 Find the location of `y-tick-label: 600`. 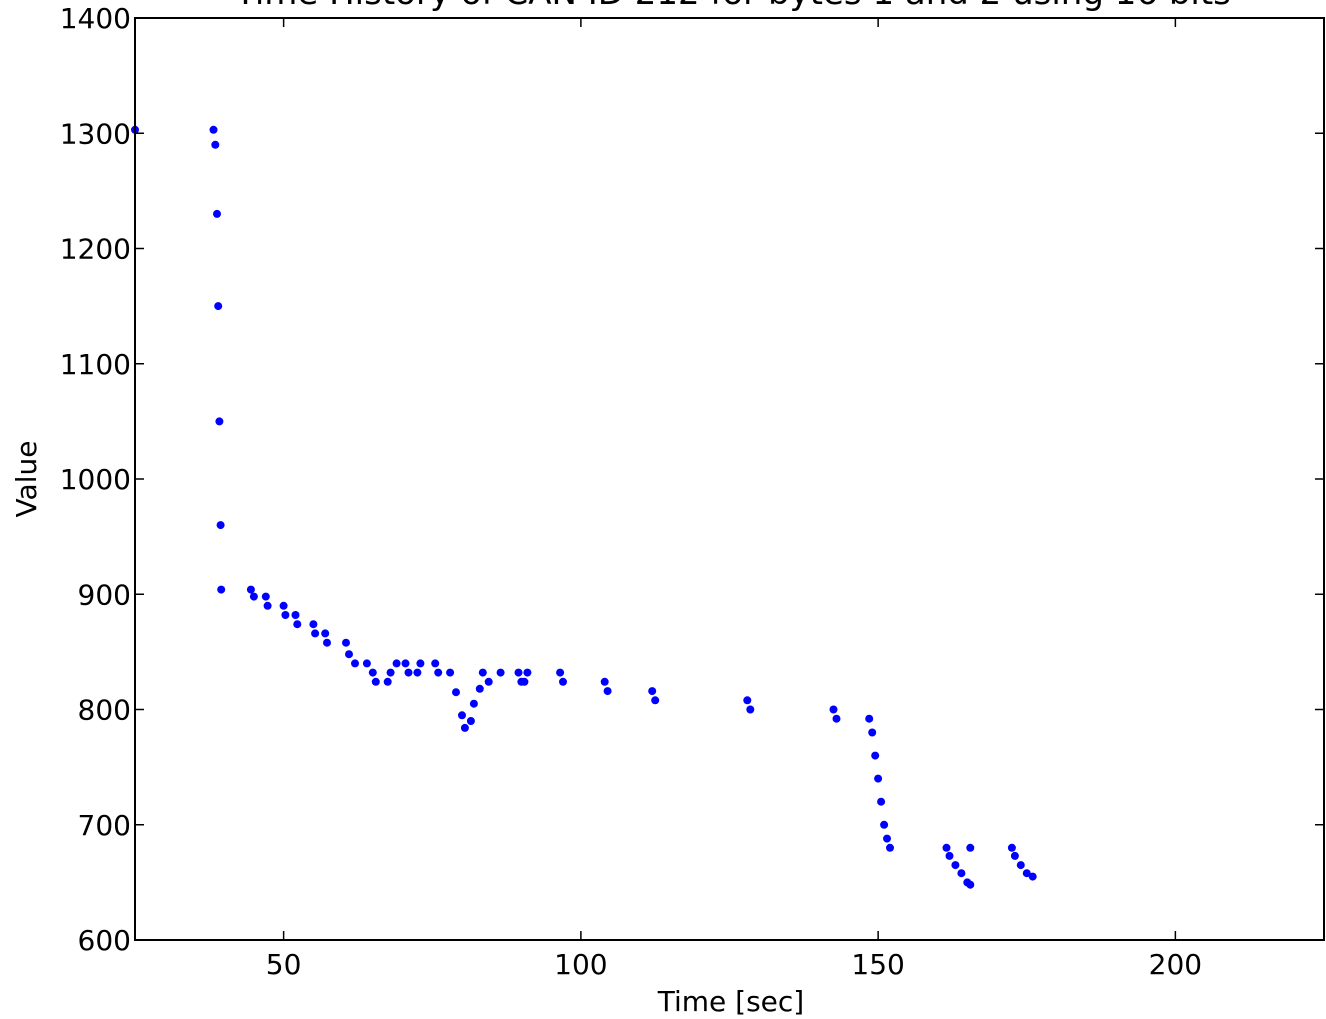

y-tick-label: 600 is located at coordinates (104, 940).